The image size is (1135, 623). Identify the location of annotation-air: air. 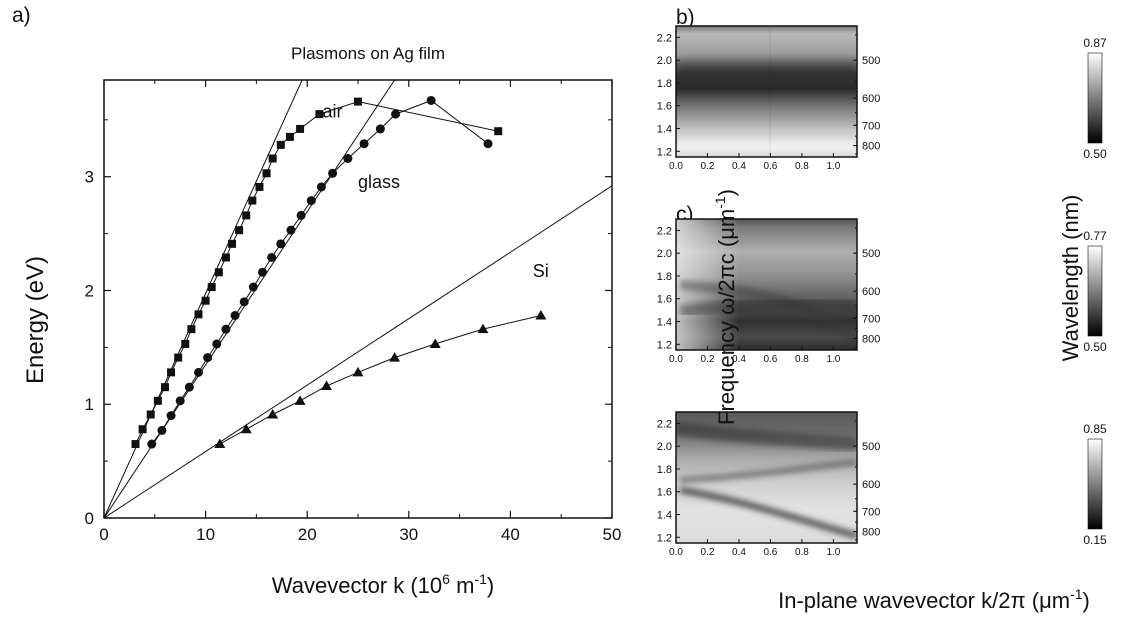
(332, 112).